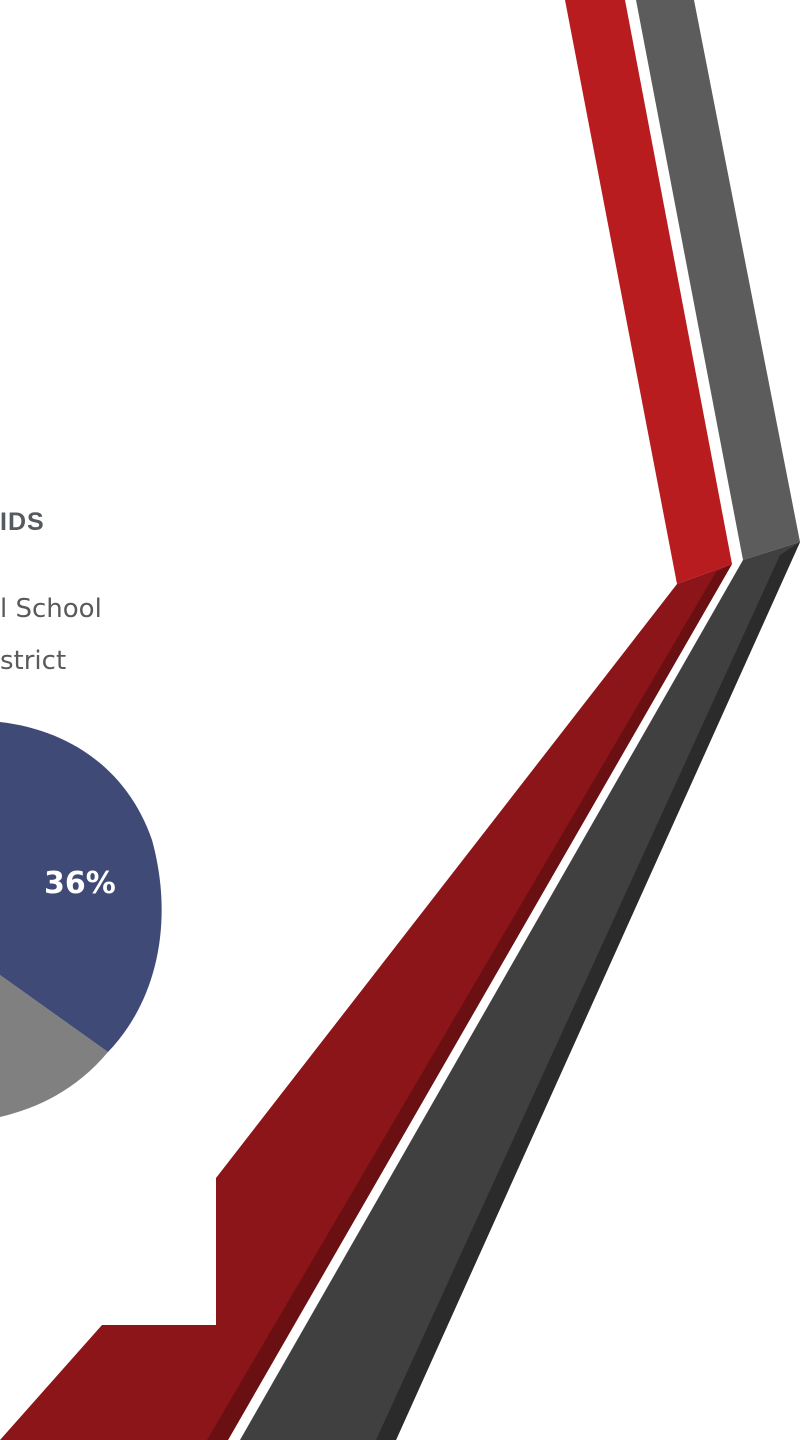 The height and width of the screenshot is (1440, 808). I want to click on stripe-gray-upper, so click(718, 280).